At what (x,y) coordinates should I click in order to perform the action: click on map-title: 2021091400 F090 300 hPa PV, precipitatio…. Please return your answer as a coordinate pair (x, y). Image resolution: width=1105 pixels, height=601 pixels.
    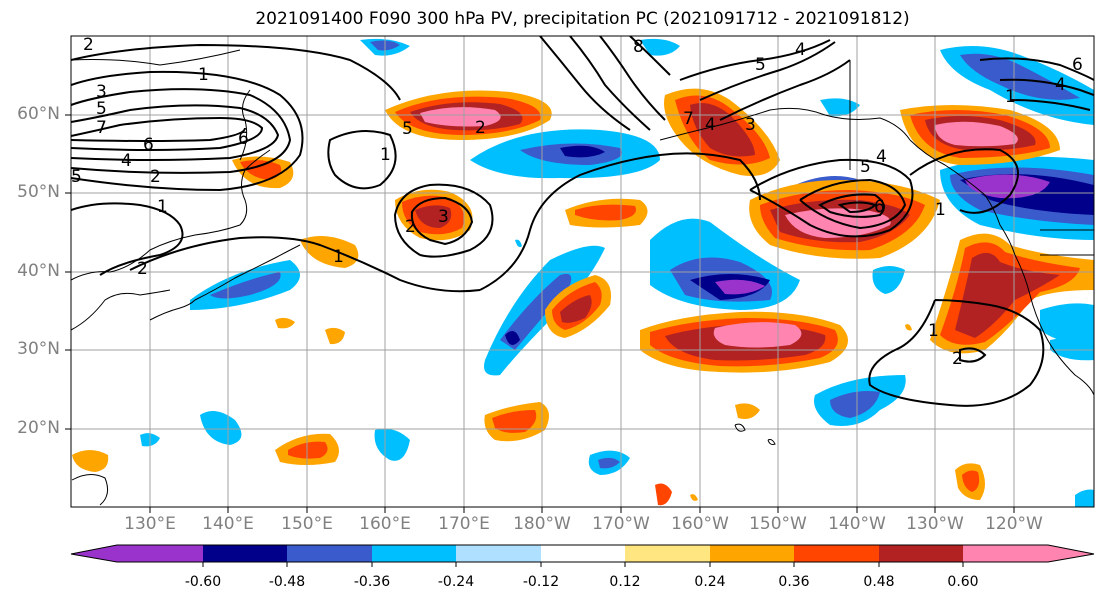
    Looking at the image, I should click on (582, 19).